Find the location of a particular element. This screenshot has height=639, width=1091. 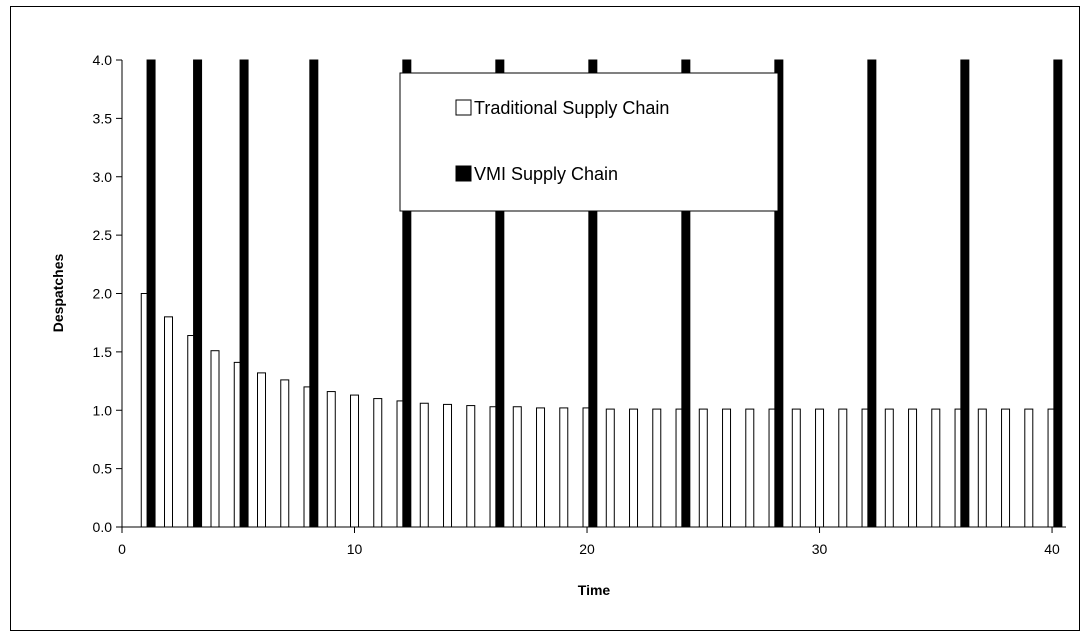

y-tick-label: 3.5 is located at coordinates (103, 118).